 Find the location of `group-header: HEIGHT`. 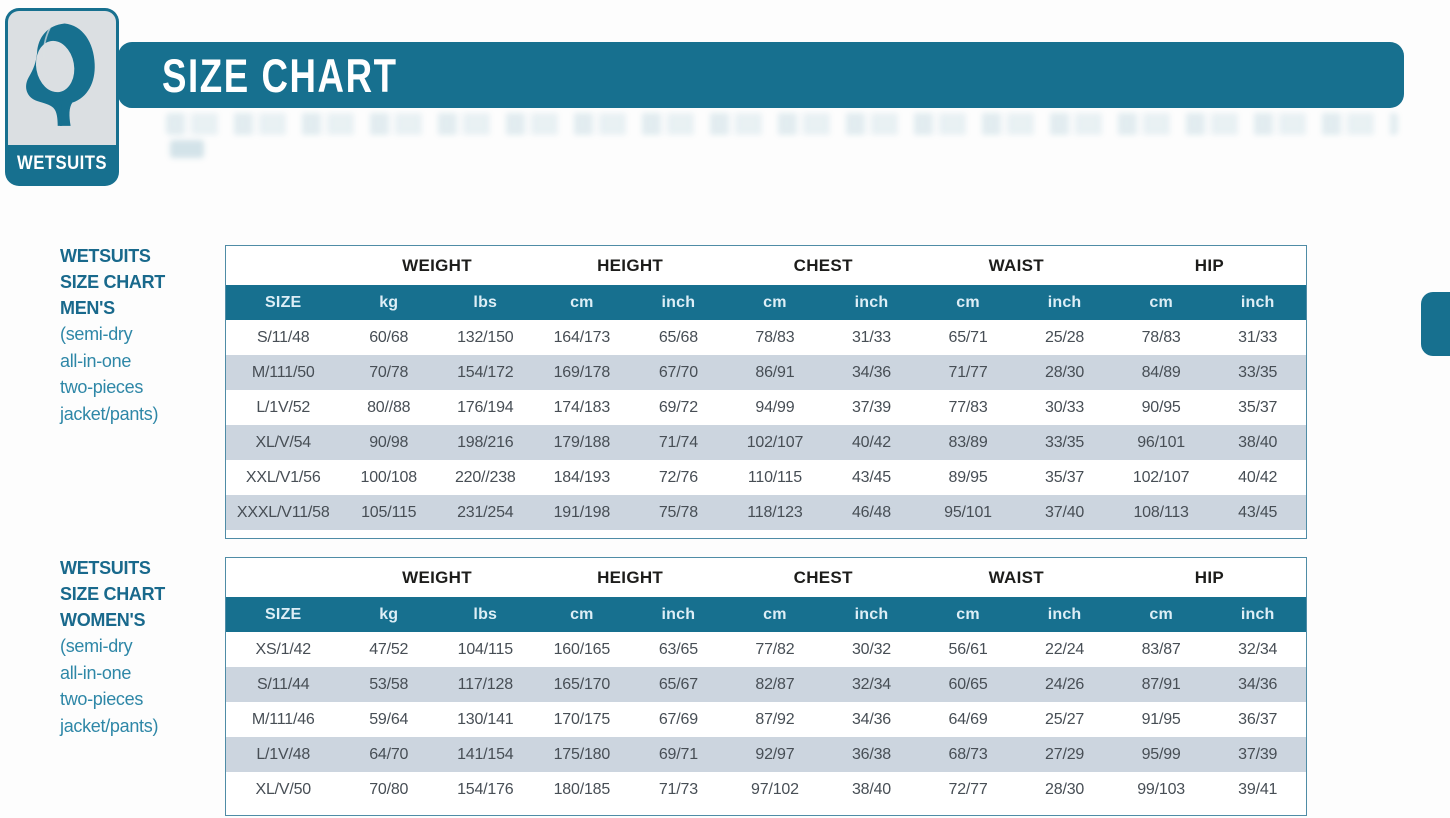

group-header: HEIGHT is located at coordinates (630, 577).